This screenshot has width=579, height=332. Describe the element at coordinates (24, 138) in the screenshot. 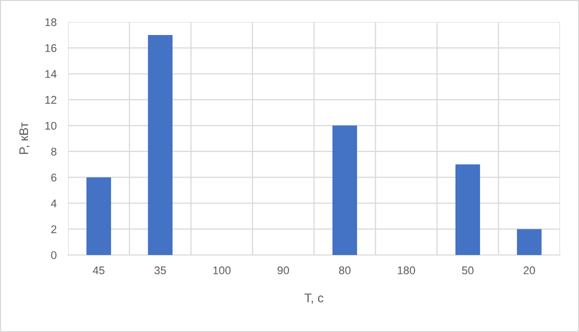

I see `y-axis-title: P, кВт` at that location.